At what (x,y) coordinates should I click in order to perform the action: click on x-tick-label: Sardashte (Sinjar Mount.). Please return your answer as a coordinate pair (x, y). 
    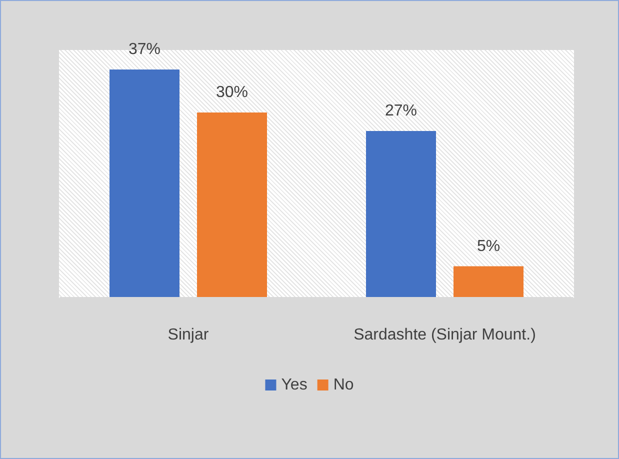
    Looking at the image, I should click on (445, 335).